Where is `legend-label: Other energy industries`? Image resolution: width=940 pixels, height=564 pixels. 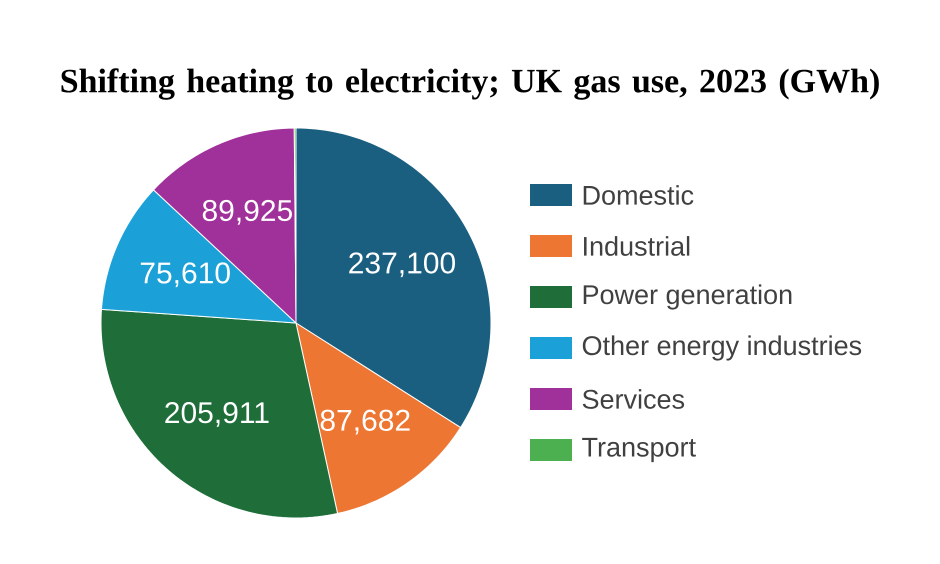 legend-label: Other energy industries is located at coordinates (722, 348).